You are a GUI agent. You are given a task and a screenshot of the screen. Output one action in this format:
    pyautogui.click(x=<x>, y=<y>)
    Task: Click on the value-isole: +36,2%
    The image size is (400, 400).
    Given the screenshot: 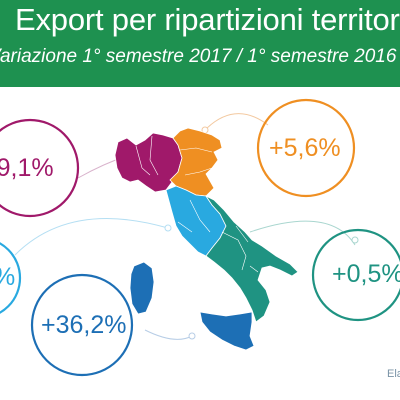 What is the action you would take?
    pyautogui.click(x=84, y=325)
    